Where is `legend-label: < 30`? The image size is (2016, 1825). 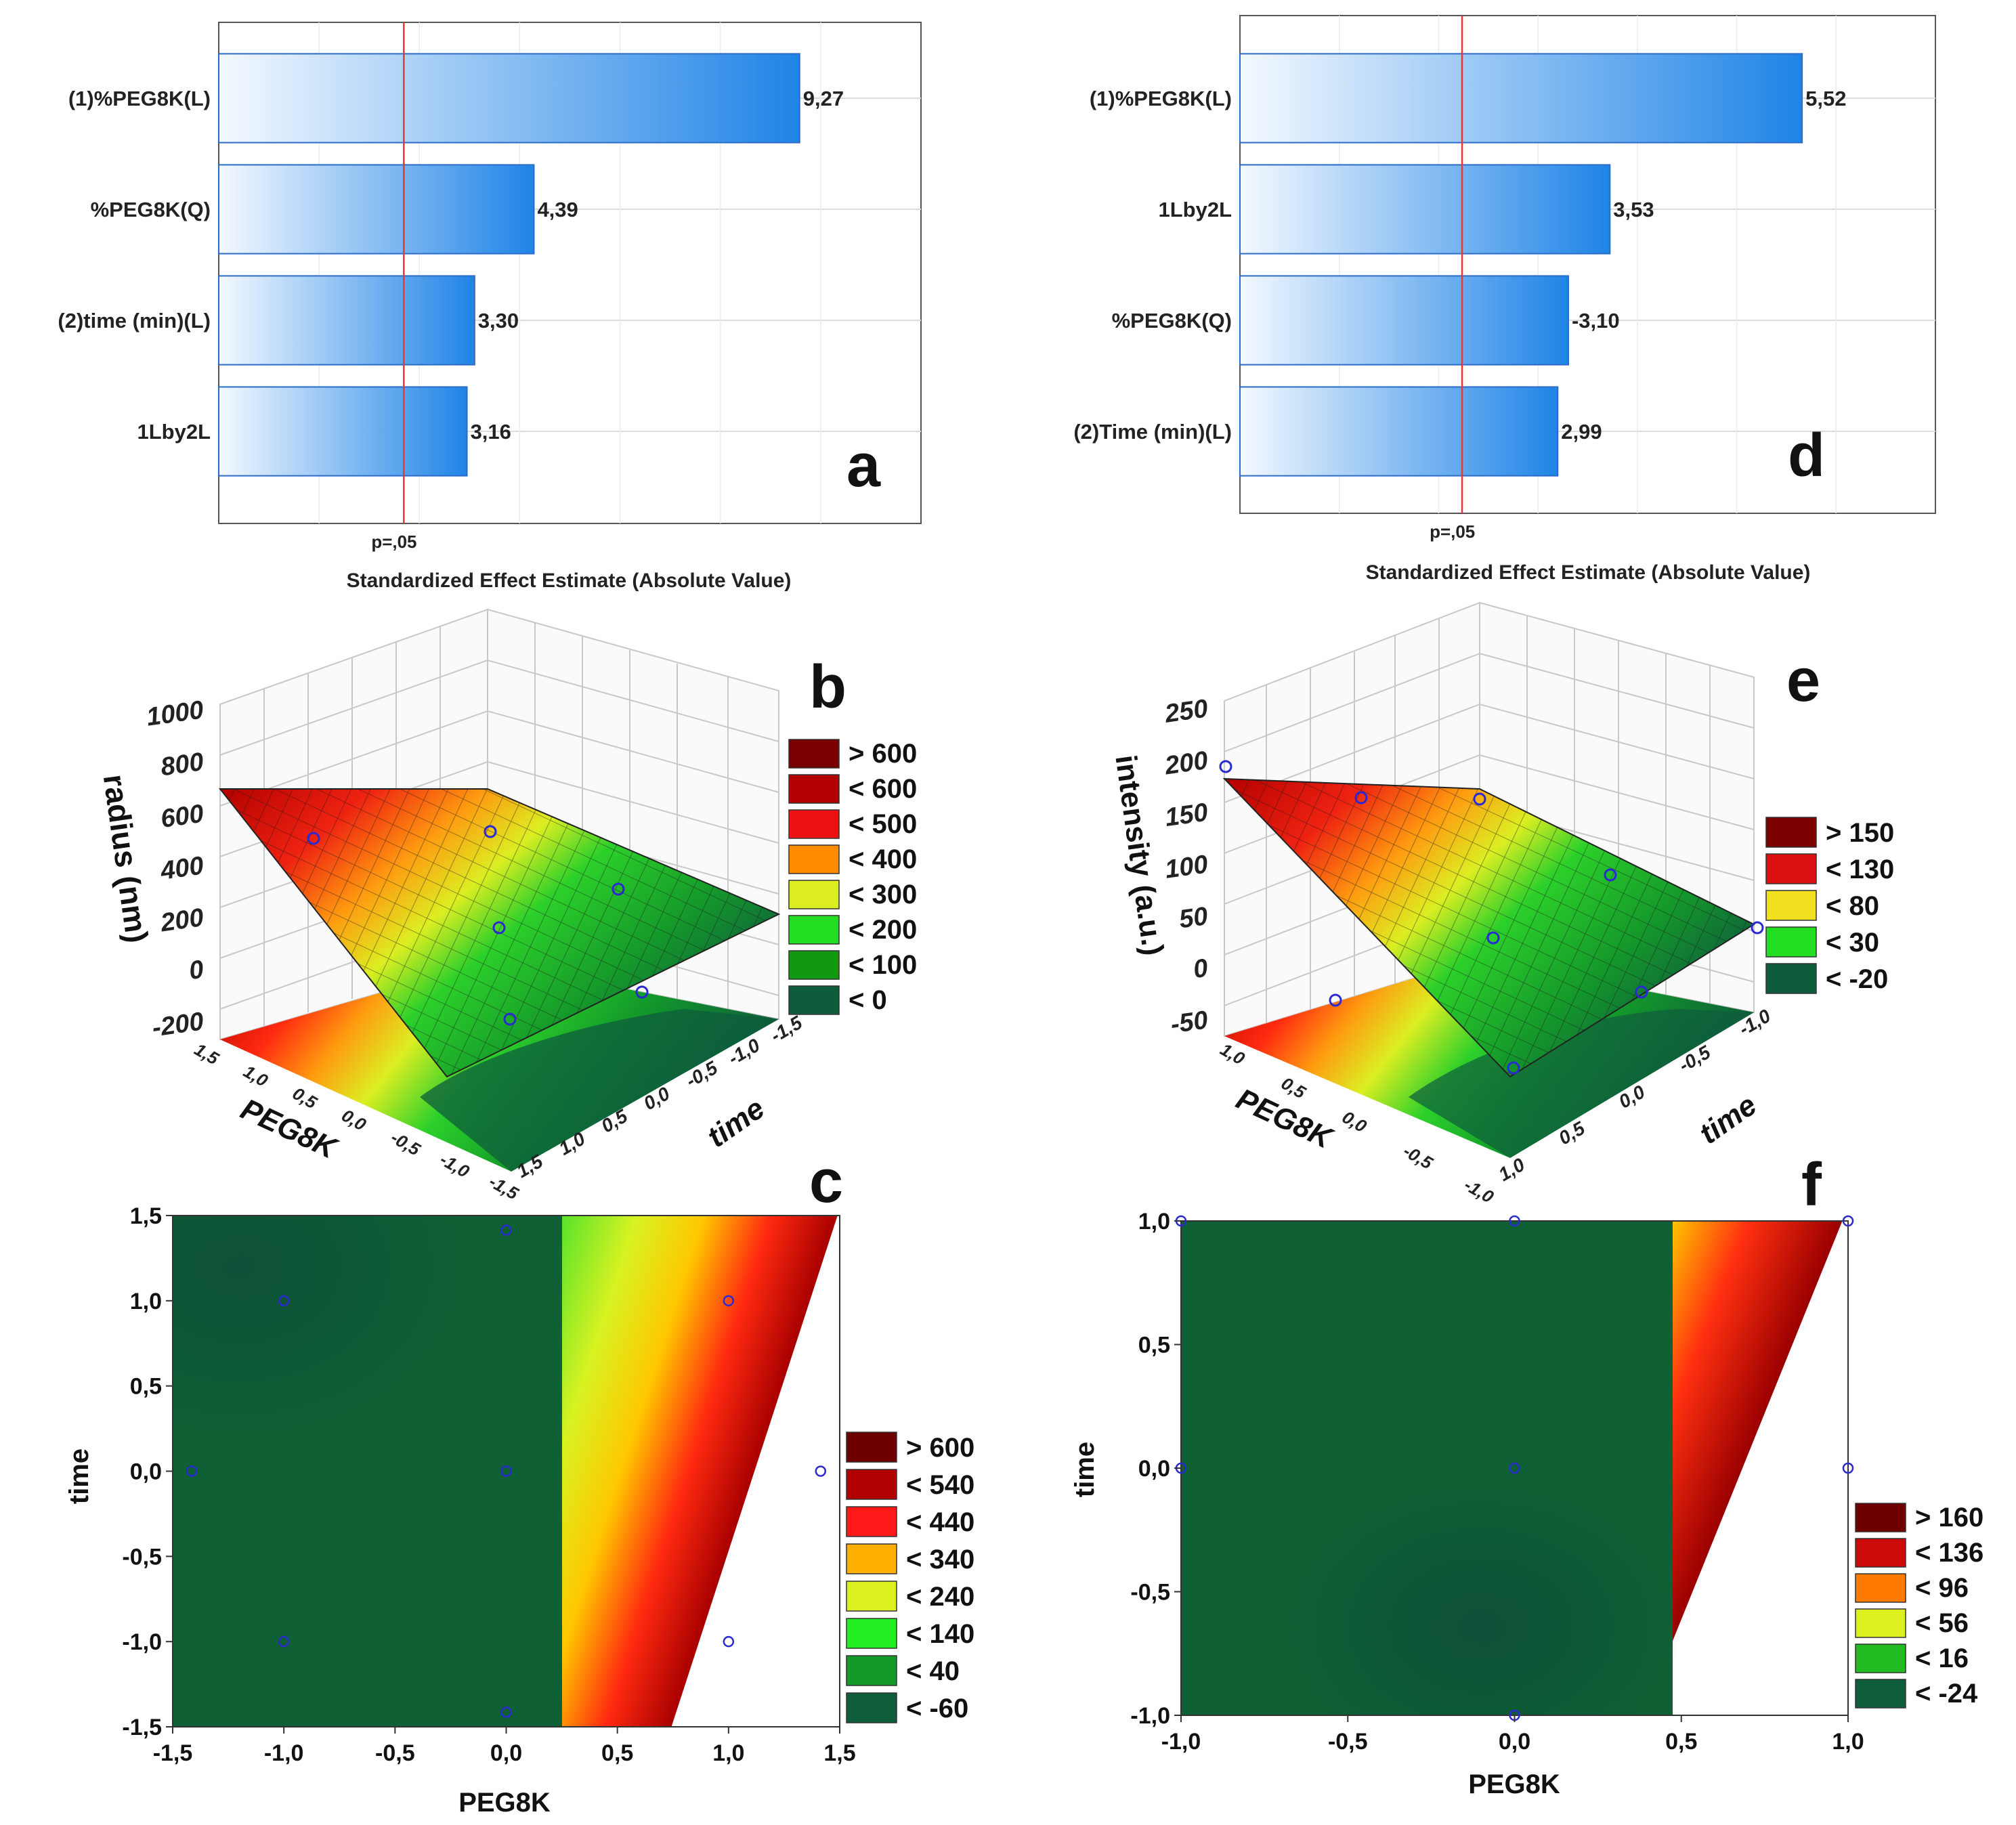 legend-label: < 30 is located at coordinates (1852, 943).